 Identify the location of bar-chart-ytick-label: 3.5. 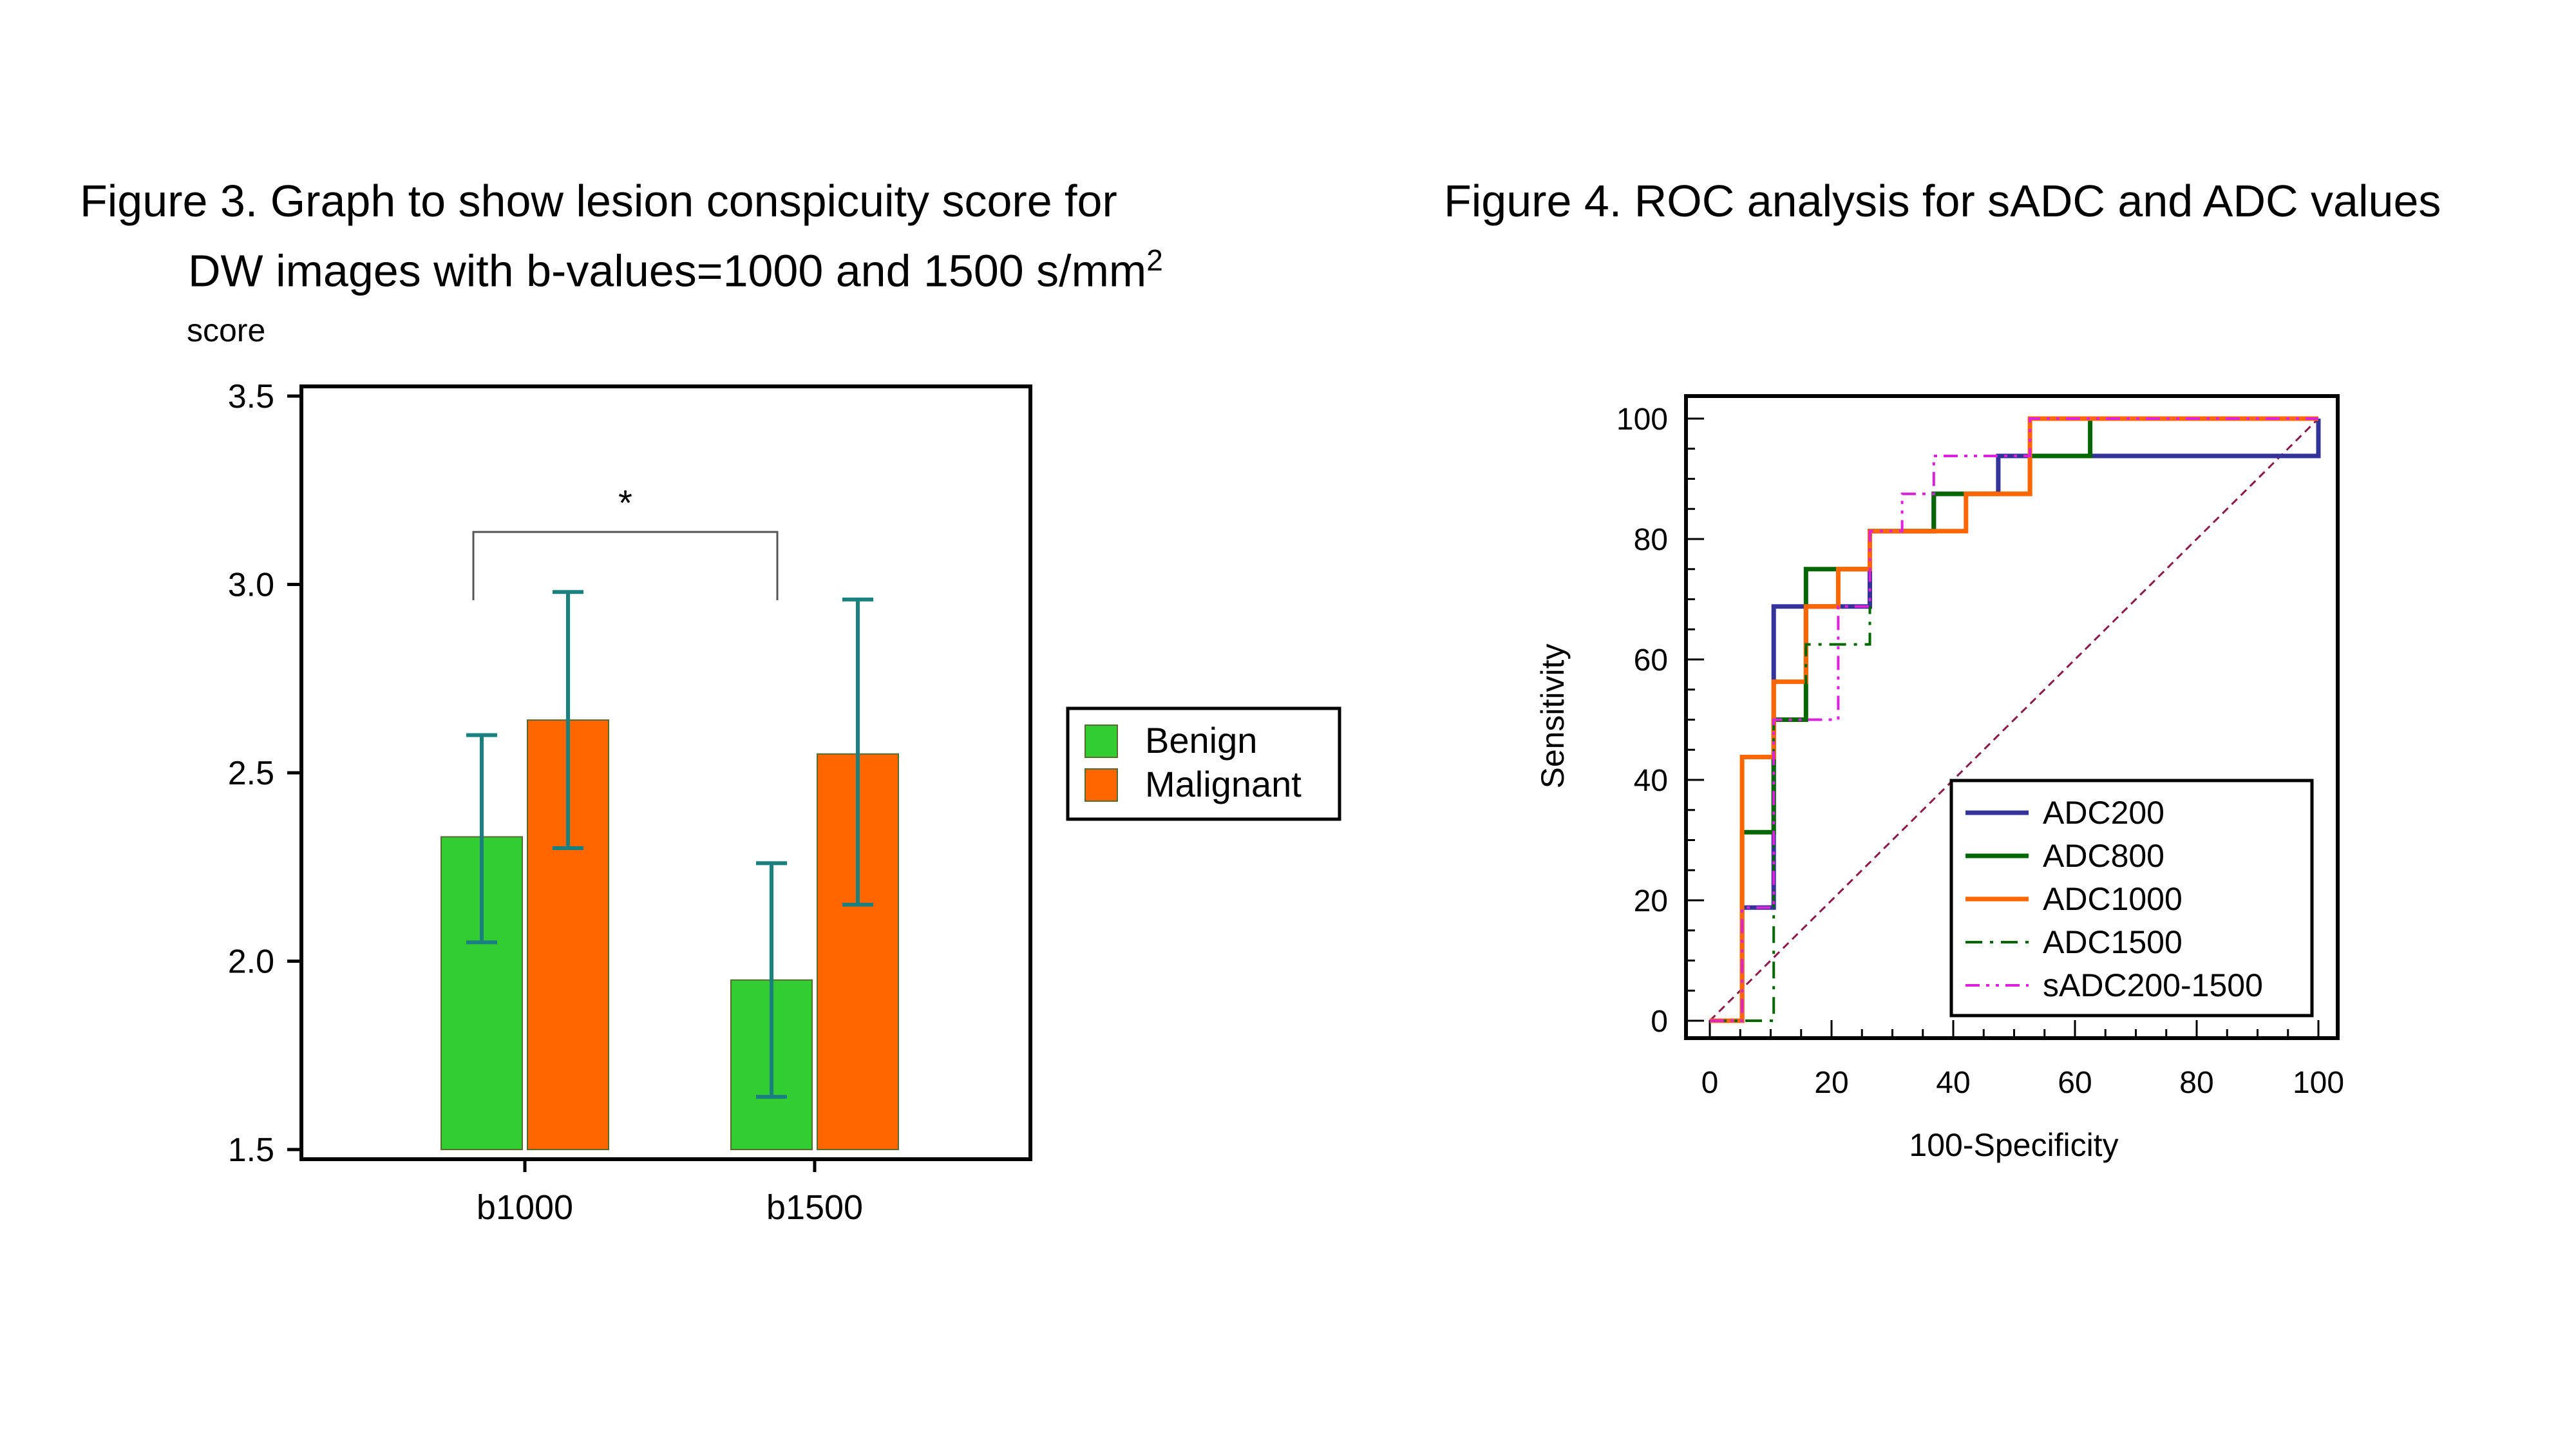
(251, 397).